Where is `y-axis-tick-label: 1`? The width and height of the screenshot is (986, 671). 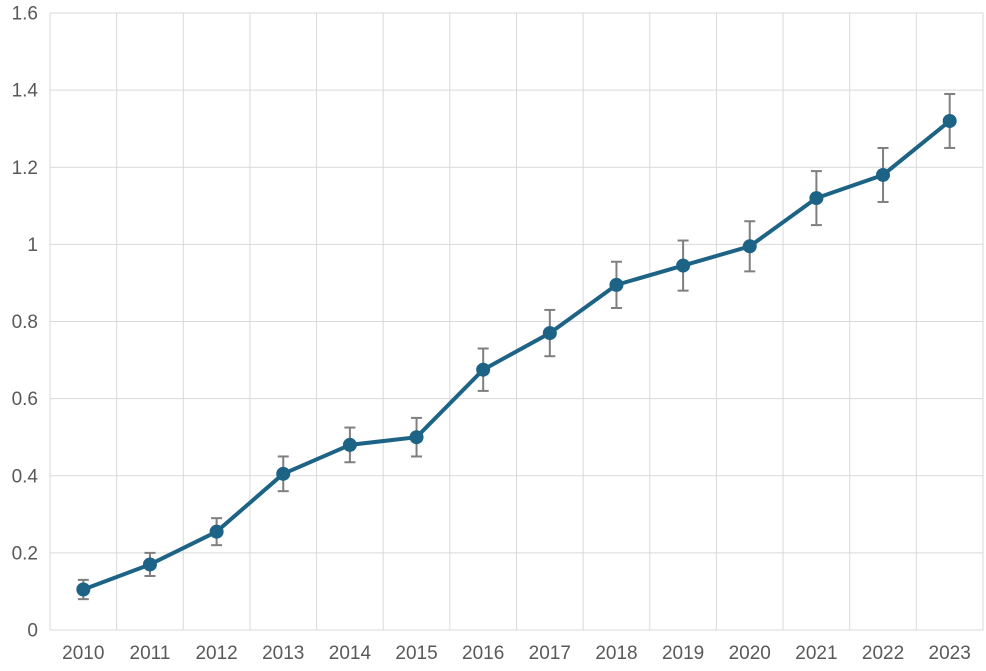
y-axis-tick-label: 1 is located at coordinates (32, 245).